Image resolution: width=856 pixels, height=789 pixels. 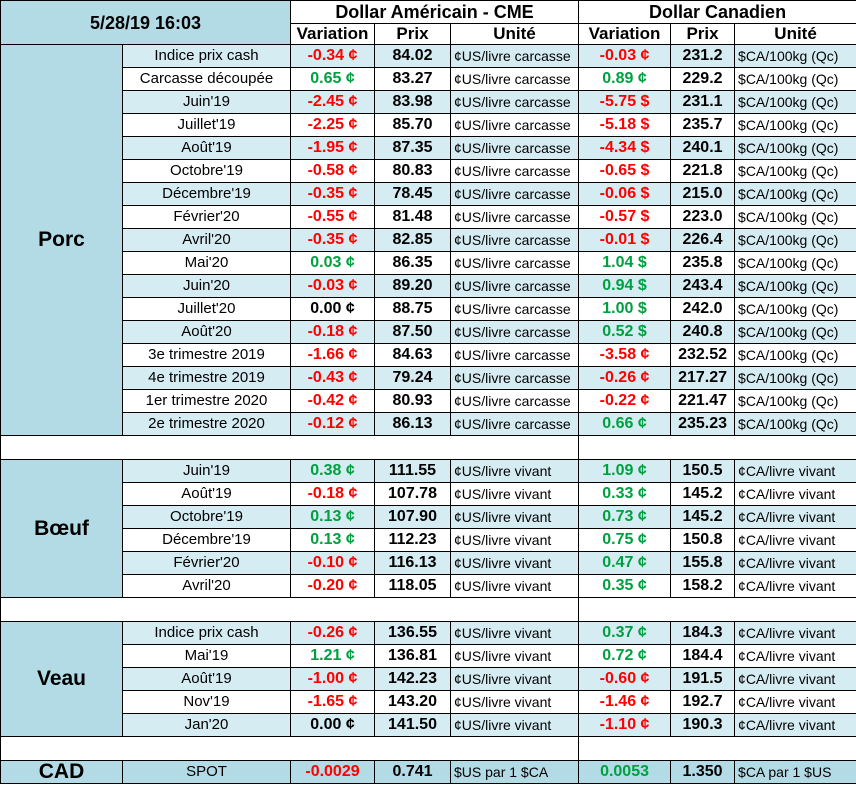 What do you see at coordinates (412, 633) in the screenshot?
I see `usd-price: 136.55` at bounding box center [412, 633].